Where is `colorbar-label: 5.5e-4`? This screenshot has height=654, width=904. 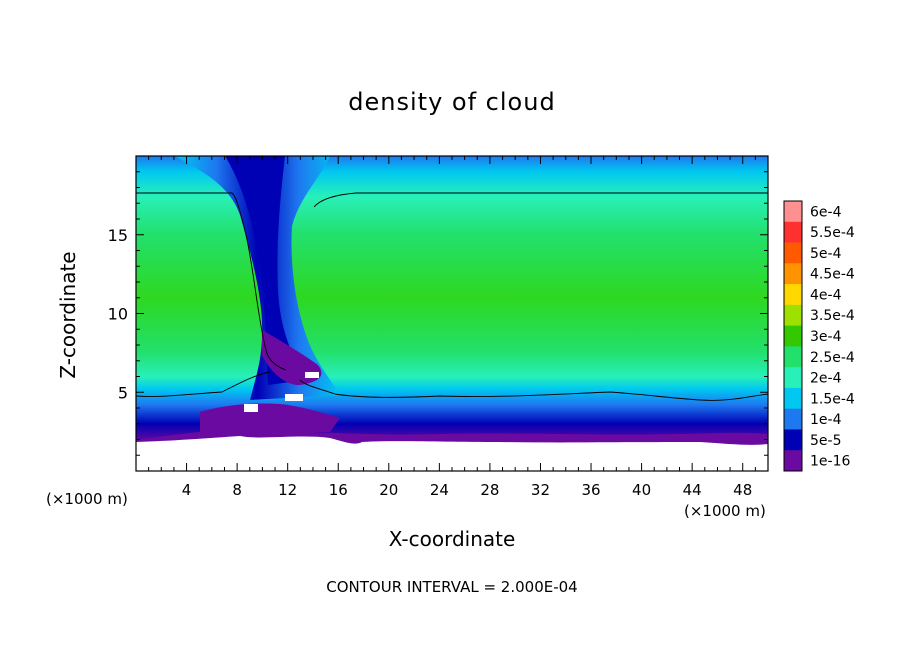 colorbar-label: 5.5e-4 is located at coordinates (832, 233).